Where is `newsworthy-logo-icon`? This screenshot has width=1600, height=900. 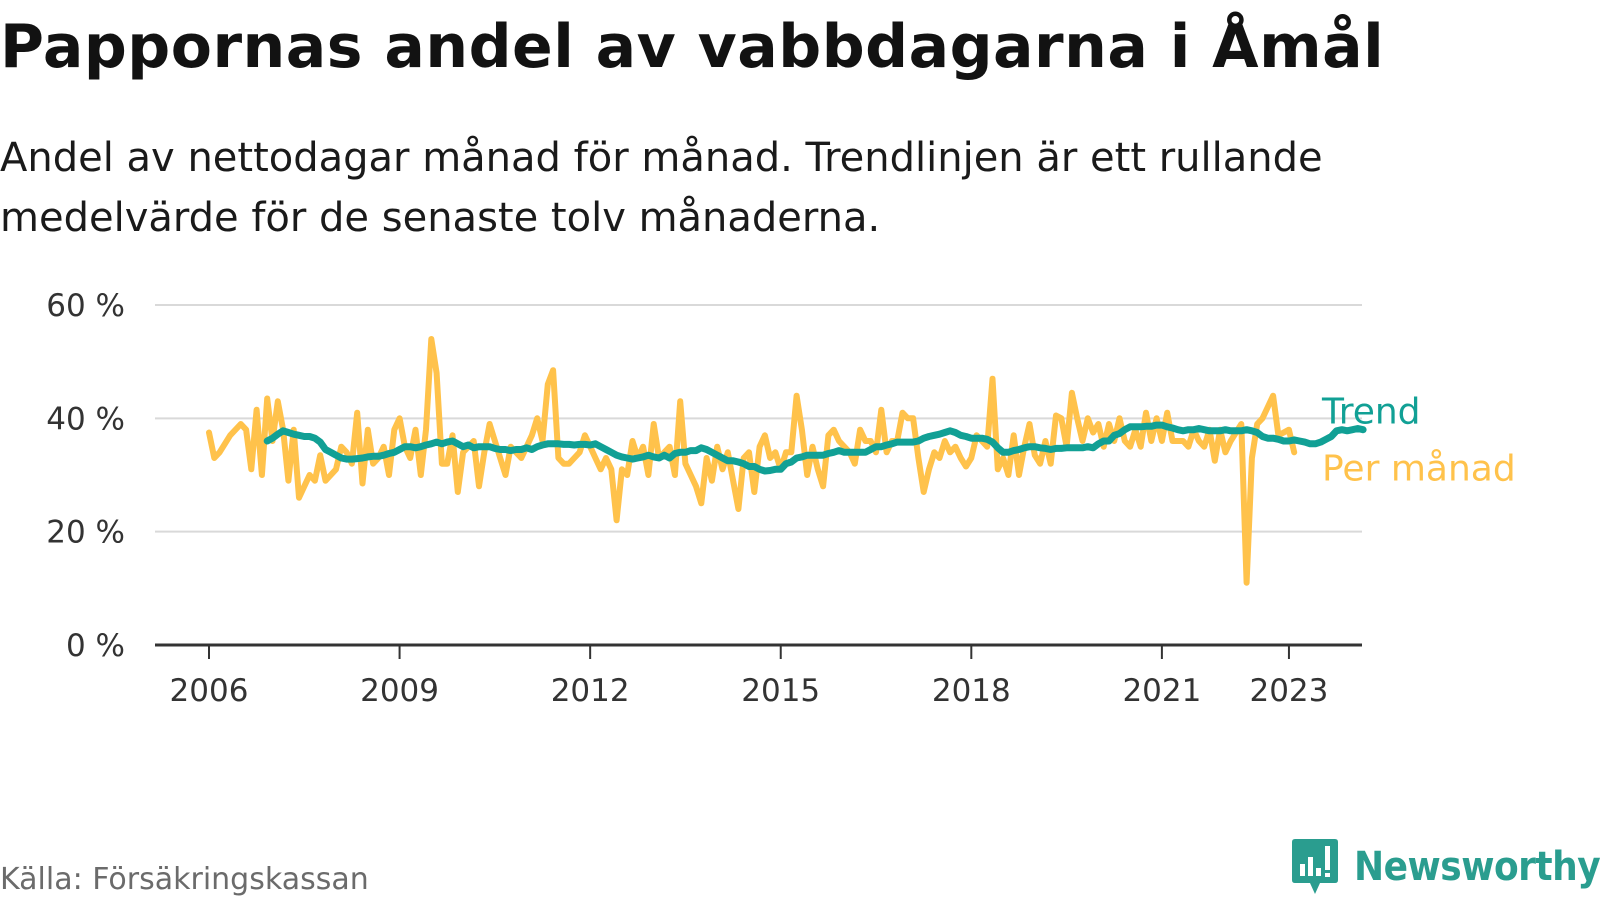
newsworthy-logo-icon is located at coordinates (1315, 866).